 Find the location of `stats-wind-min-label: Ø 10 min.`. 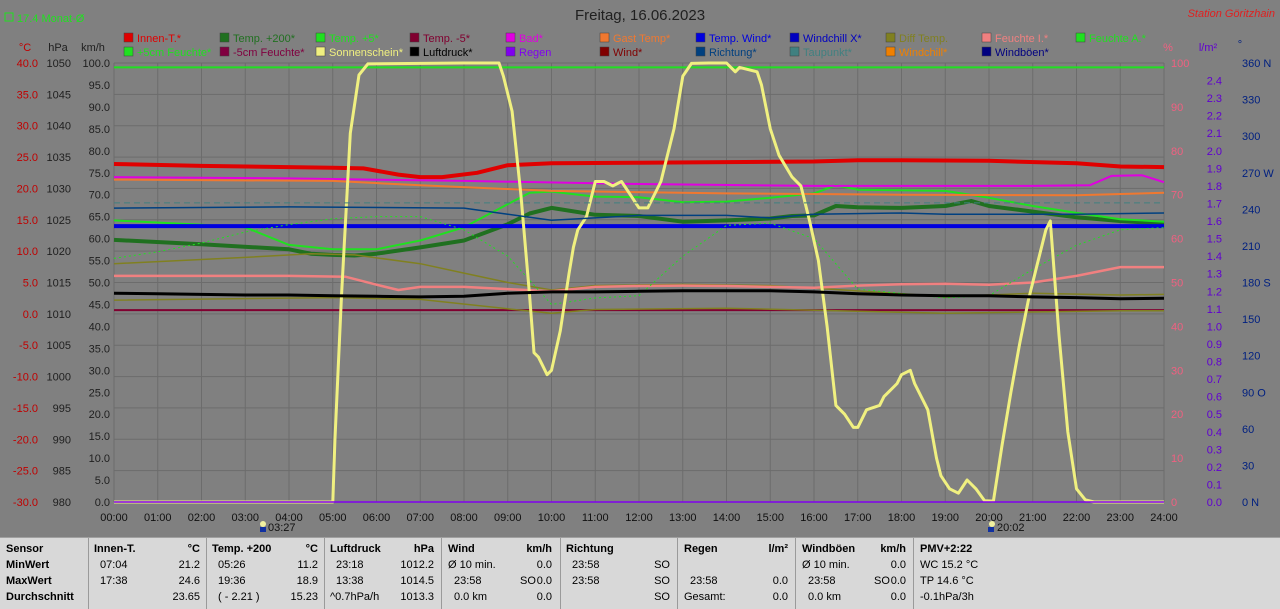

stats-wind-min-label: Ø 10 min. is located at coordinates (472, 565).